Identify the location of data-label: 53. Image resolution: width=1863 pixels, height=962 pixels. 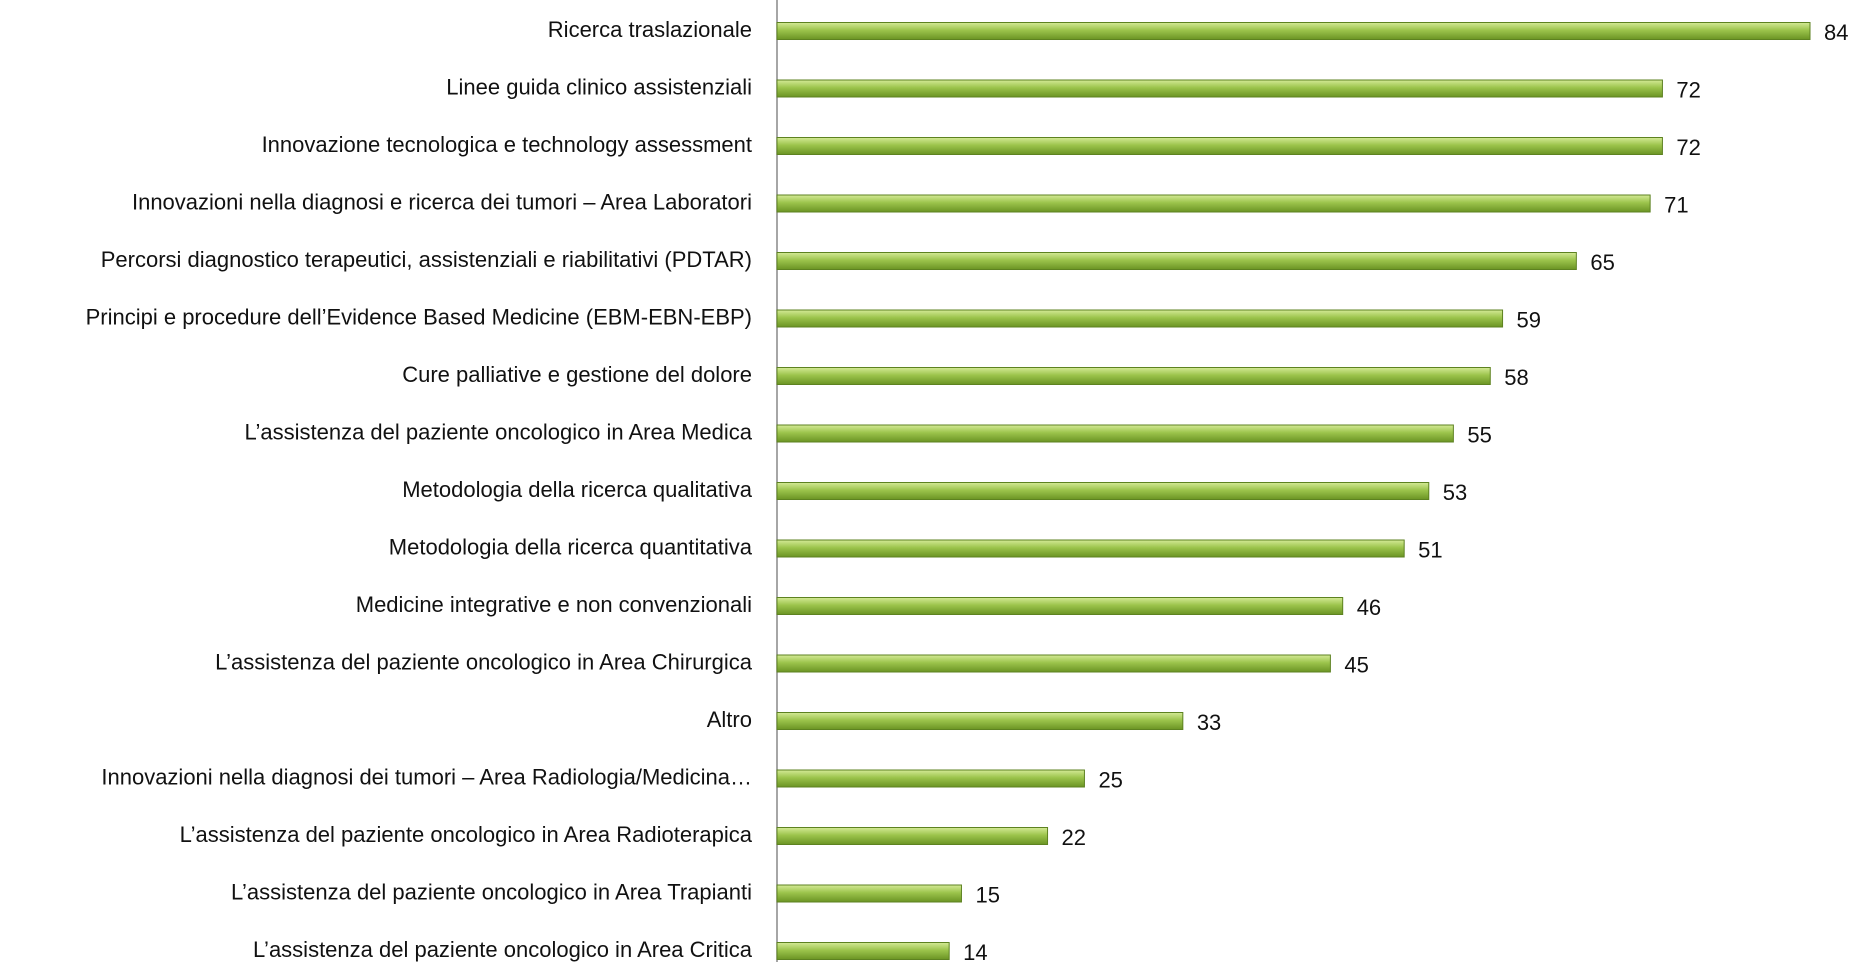
(1455, 492).